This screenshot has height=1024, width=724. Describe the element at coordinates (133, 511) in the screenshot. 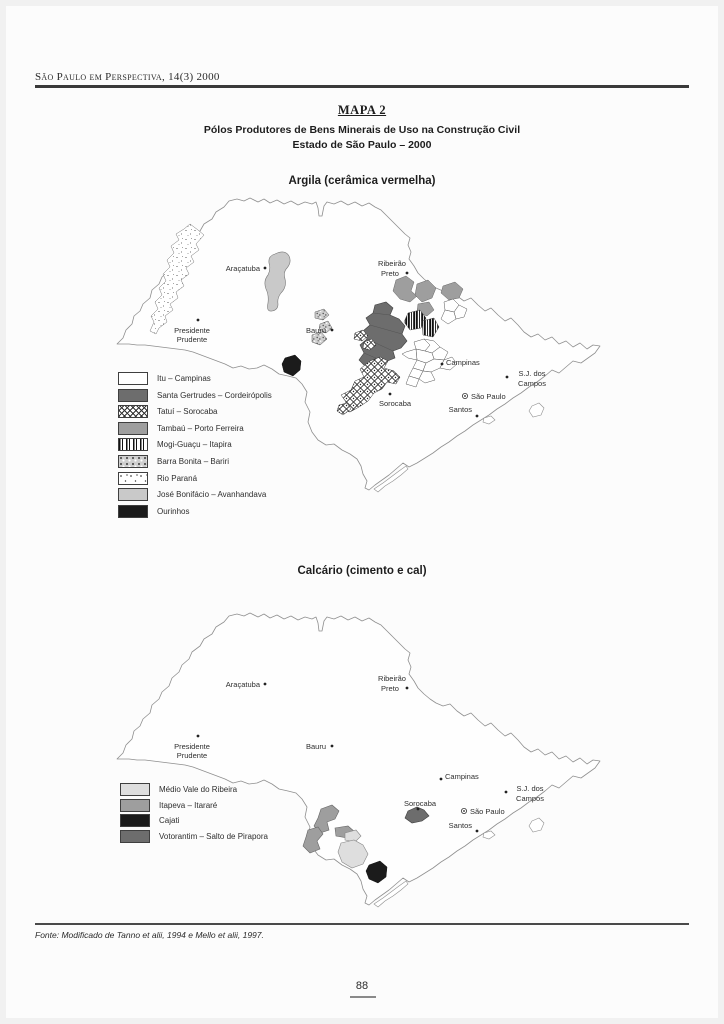

I see `legend-swatch-ourinhos` at that location.